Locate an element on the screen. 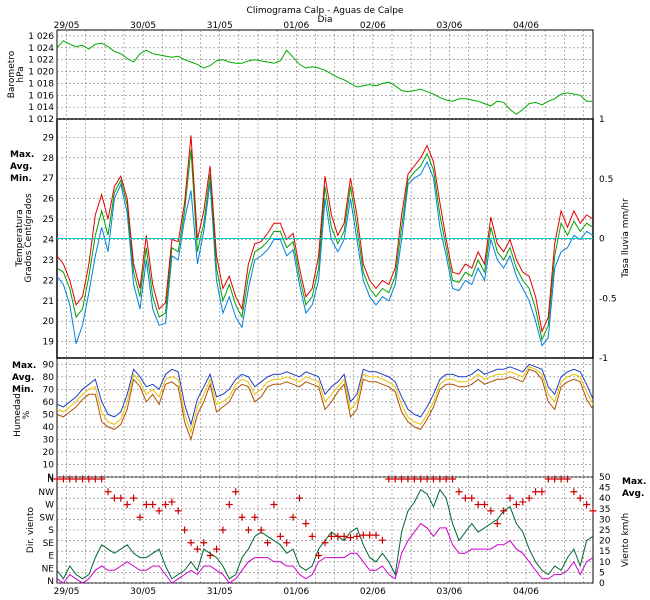 This screenshot has width=650, height=600. chart-title: Climograma Calp - Aguas de Calpe is located at coordinates (325, 11).